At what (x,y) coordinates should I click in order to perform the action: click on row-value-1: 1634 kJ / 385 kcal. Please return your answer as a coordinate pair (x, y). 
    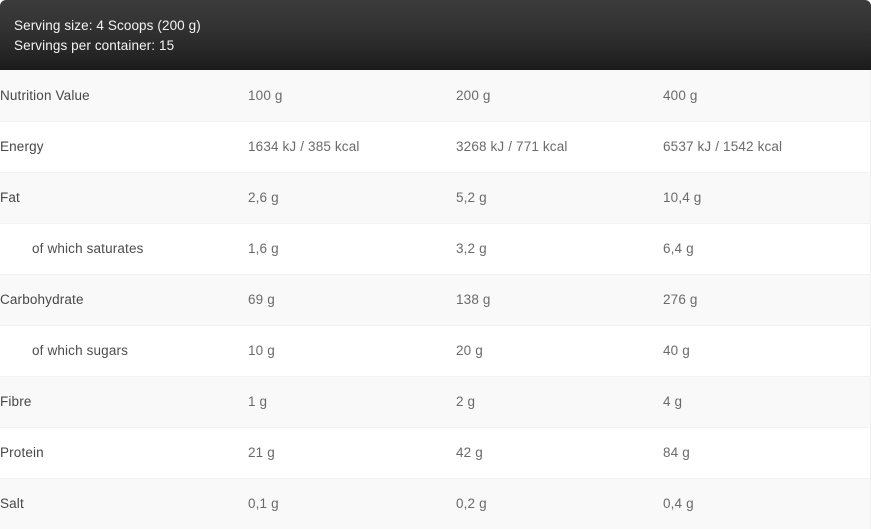
    Looking at the image, I should click on (352, 147).